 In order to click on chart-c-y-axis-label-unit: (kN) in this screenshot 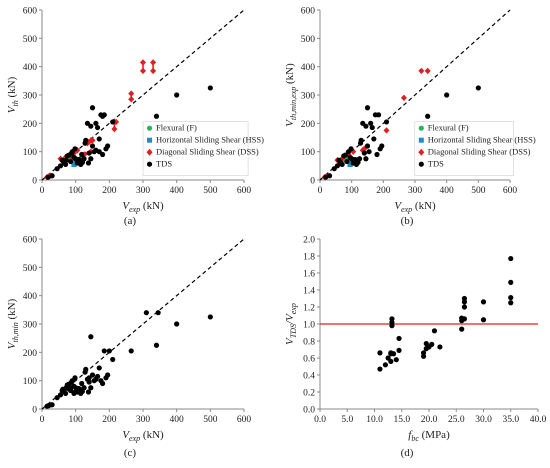, I will do `click(12, 310)`.